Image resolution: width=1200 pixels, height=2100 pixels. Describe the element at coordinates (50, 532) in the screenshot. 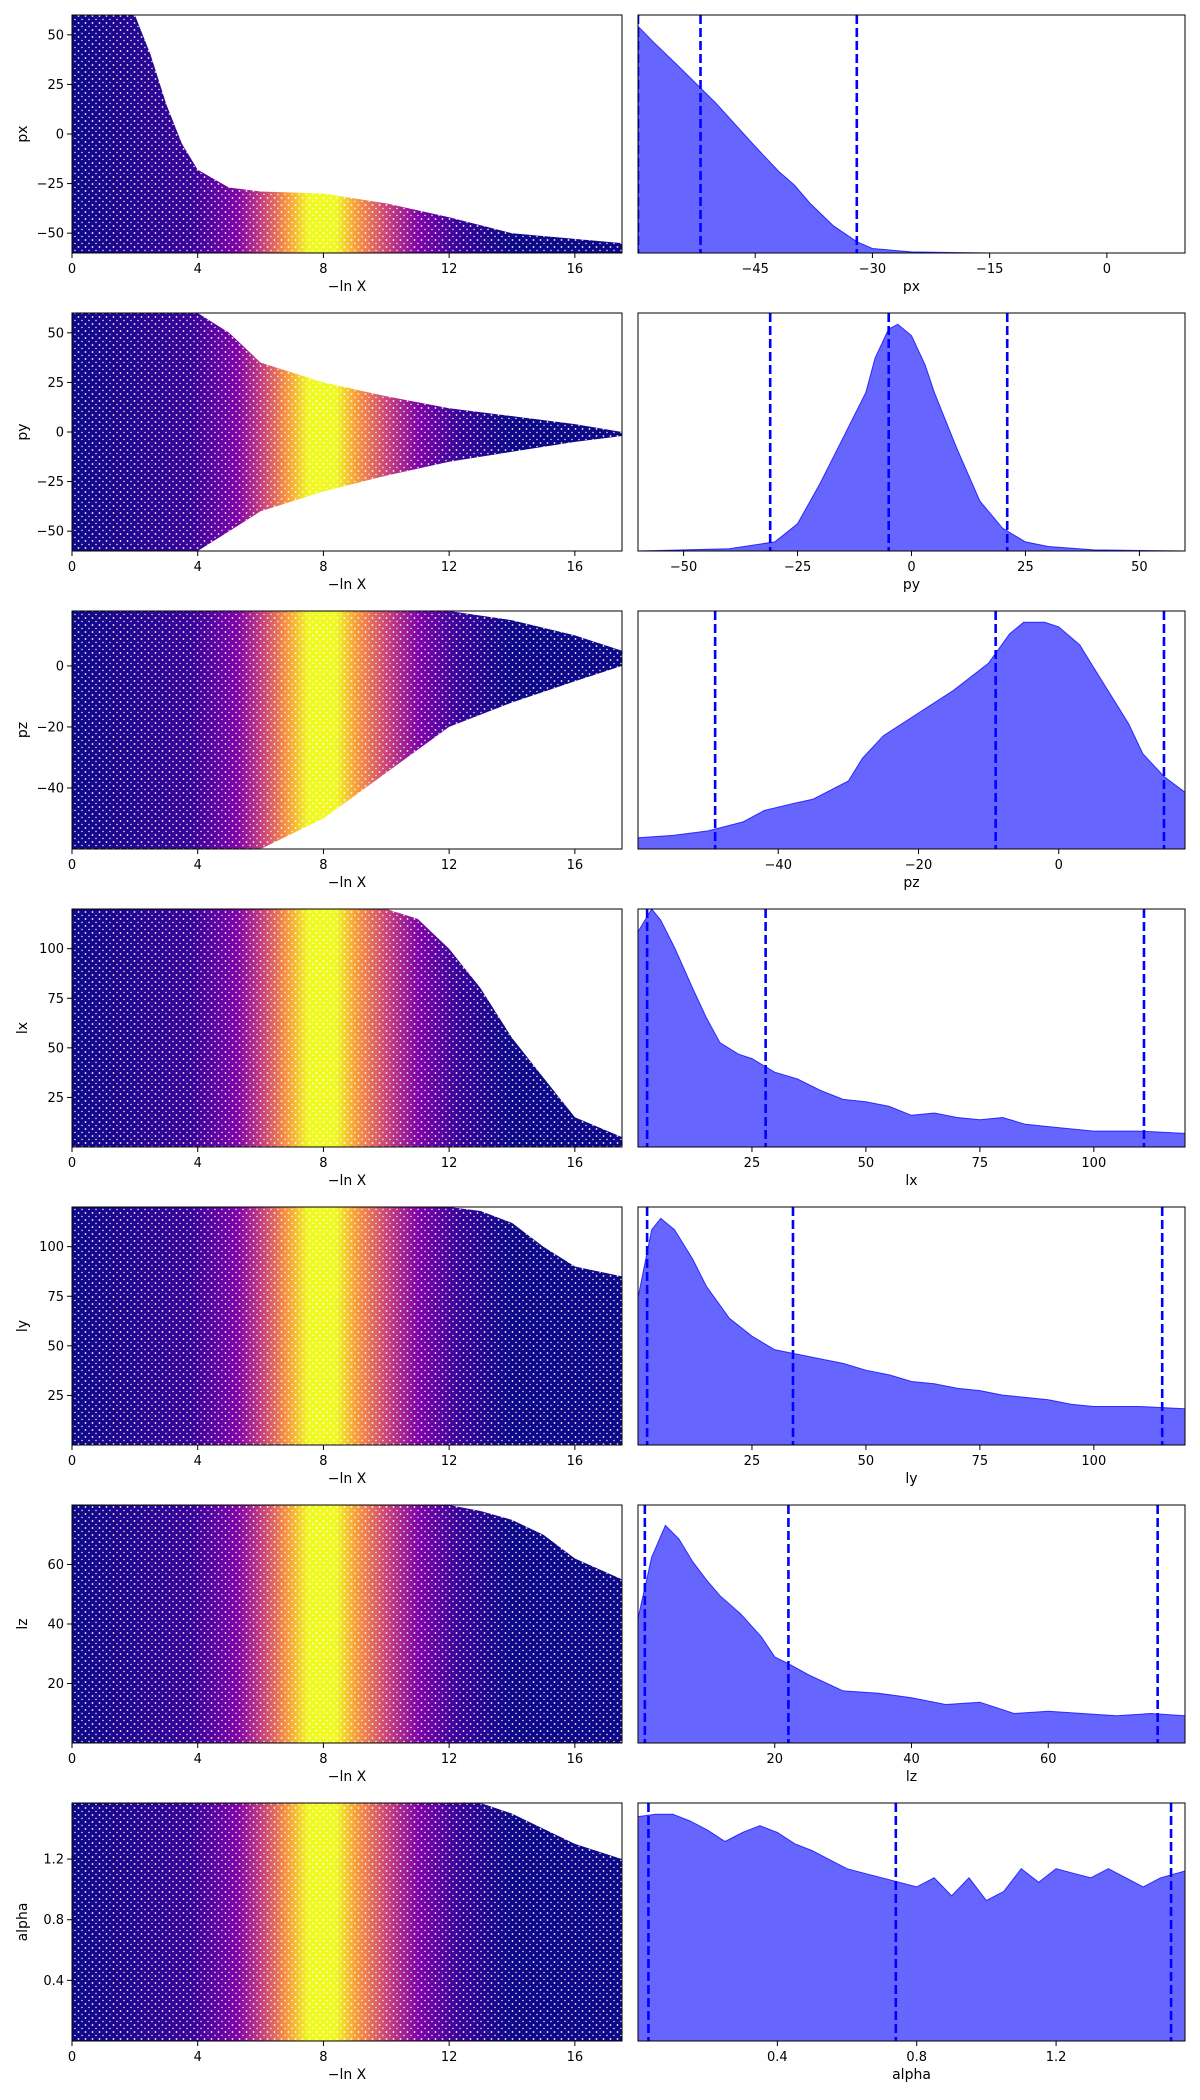

I see `scatter-py-ytick-label: −50` at that location.